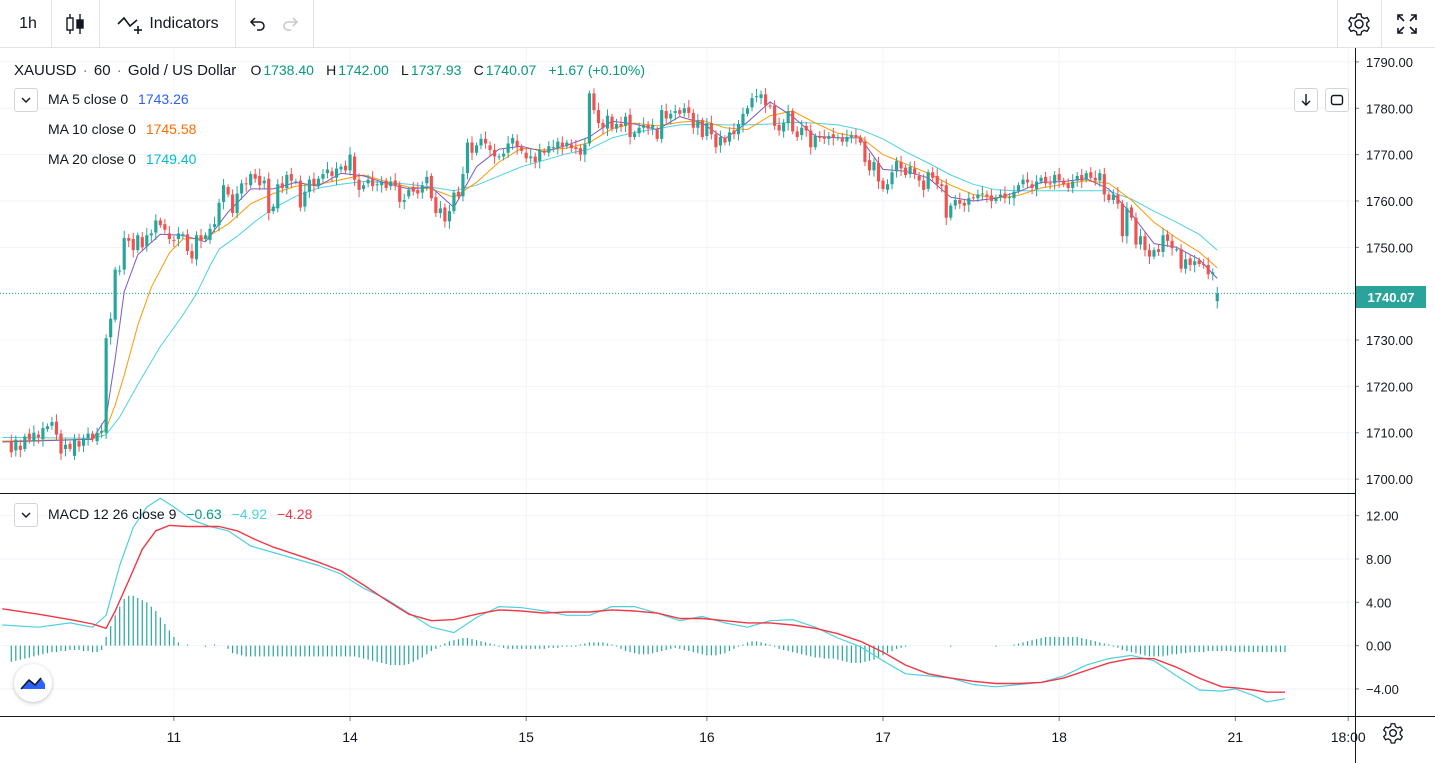 This screenshot has height=763, width=1435. I want to click on symbol-ticker: XAUUSD, so click(45, 70).